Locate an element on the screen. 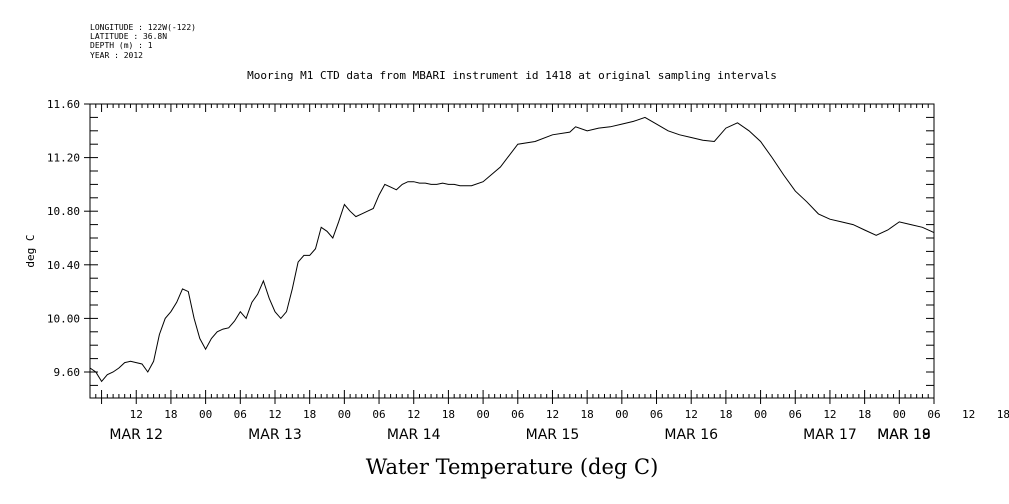 This screenshot has height=504, width=1009. x-day-label: MAR 18 is located at coordinates (904, 435).